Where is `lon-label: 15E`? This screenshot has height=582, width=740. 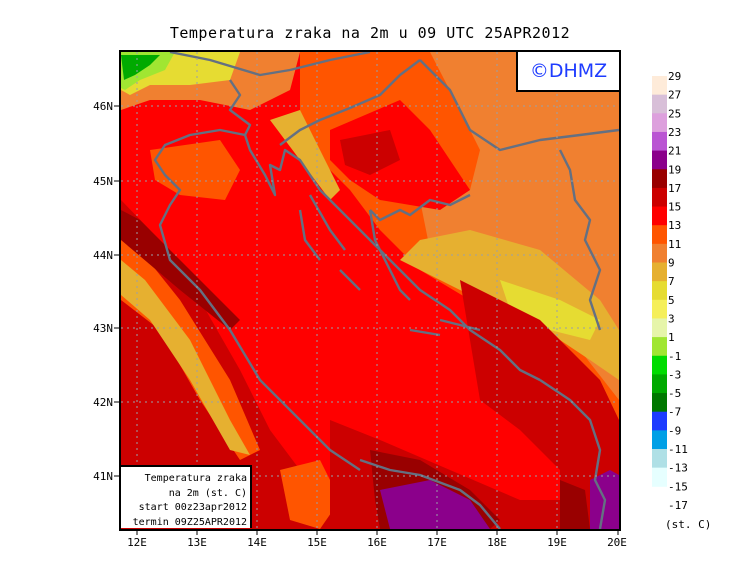 lon-label: 15E is located at coordinates (317, 542).